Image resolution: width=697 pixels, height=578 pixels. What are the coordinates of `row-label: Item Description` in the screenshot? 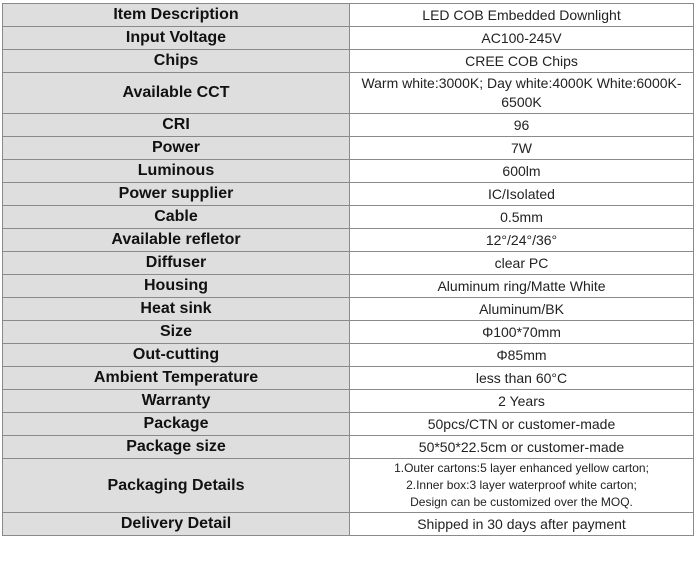 It's located at (176, 15).